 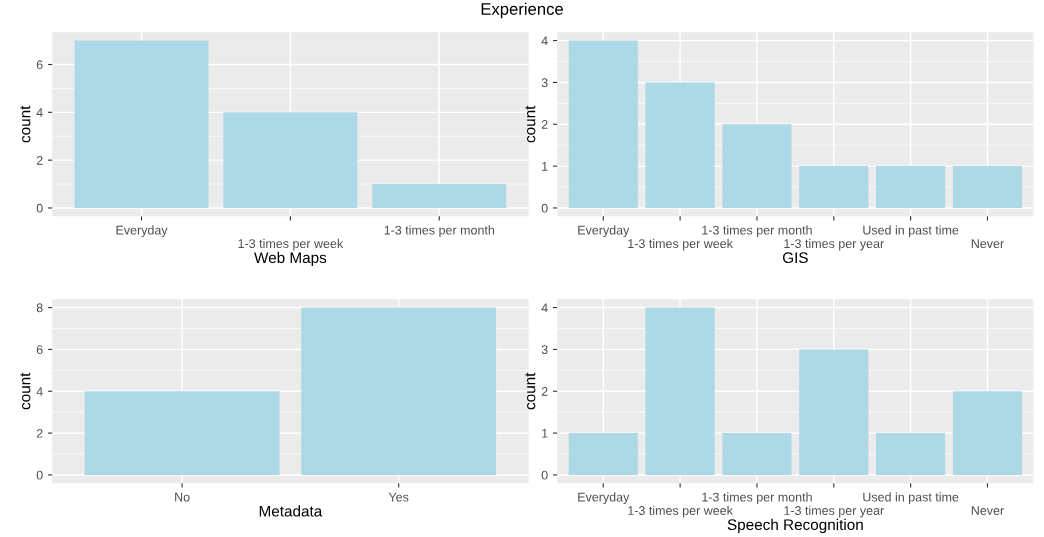 I want to click on x-tick-label: Yes, so click(x=398, y=497).